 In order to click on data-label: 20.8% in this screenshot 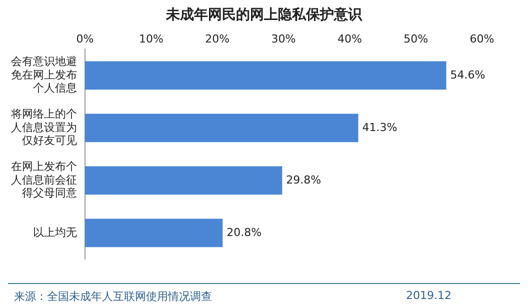, I will do `click(244, 232)`.